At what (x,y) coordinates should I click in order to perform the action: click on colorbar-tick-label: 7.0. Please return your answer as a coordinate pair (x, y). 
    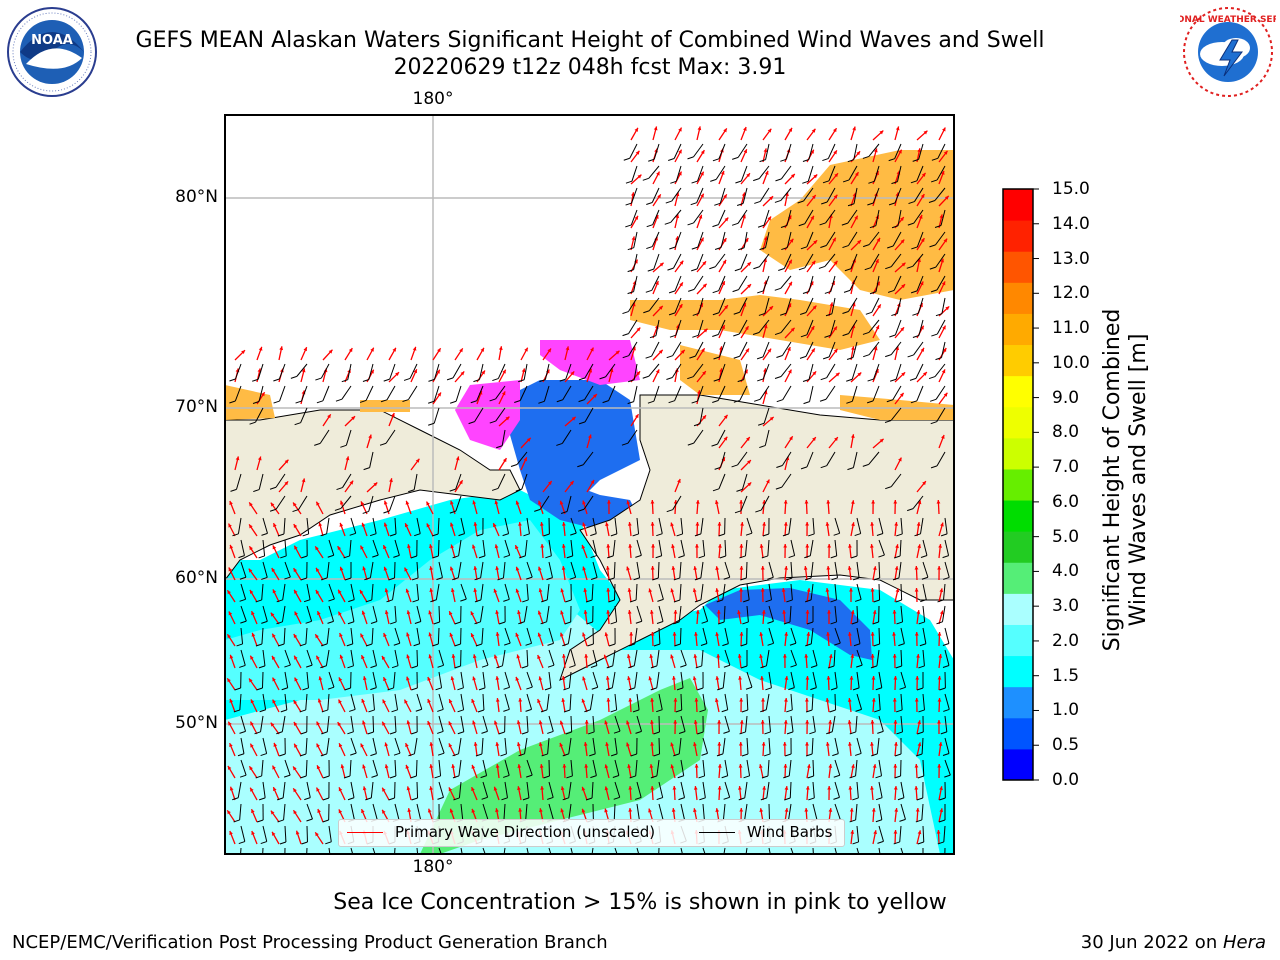
    Looking at the image, I should click on (1066, 467).